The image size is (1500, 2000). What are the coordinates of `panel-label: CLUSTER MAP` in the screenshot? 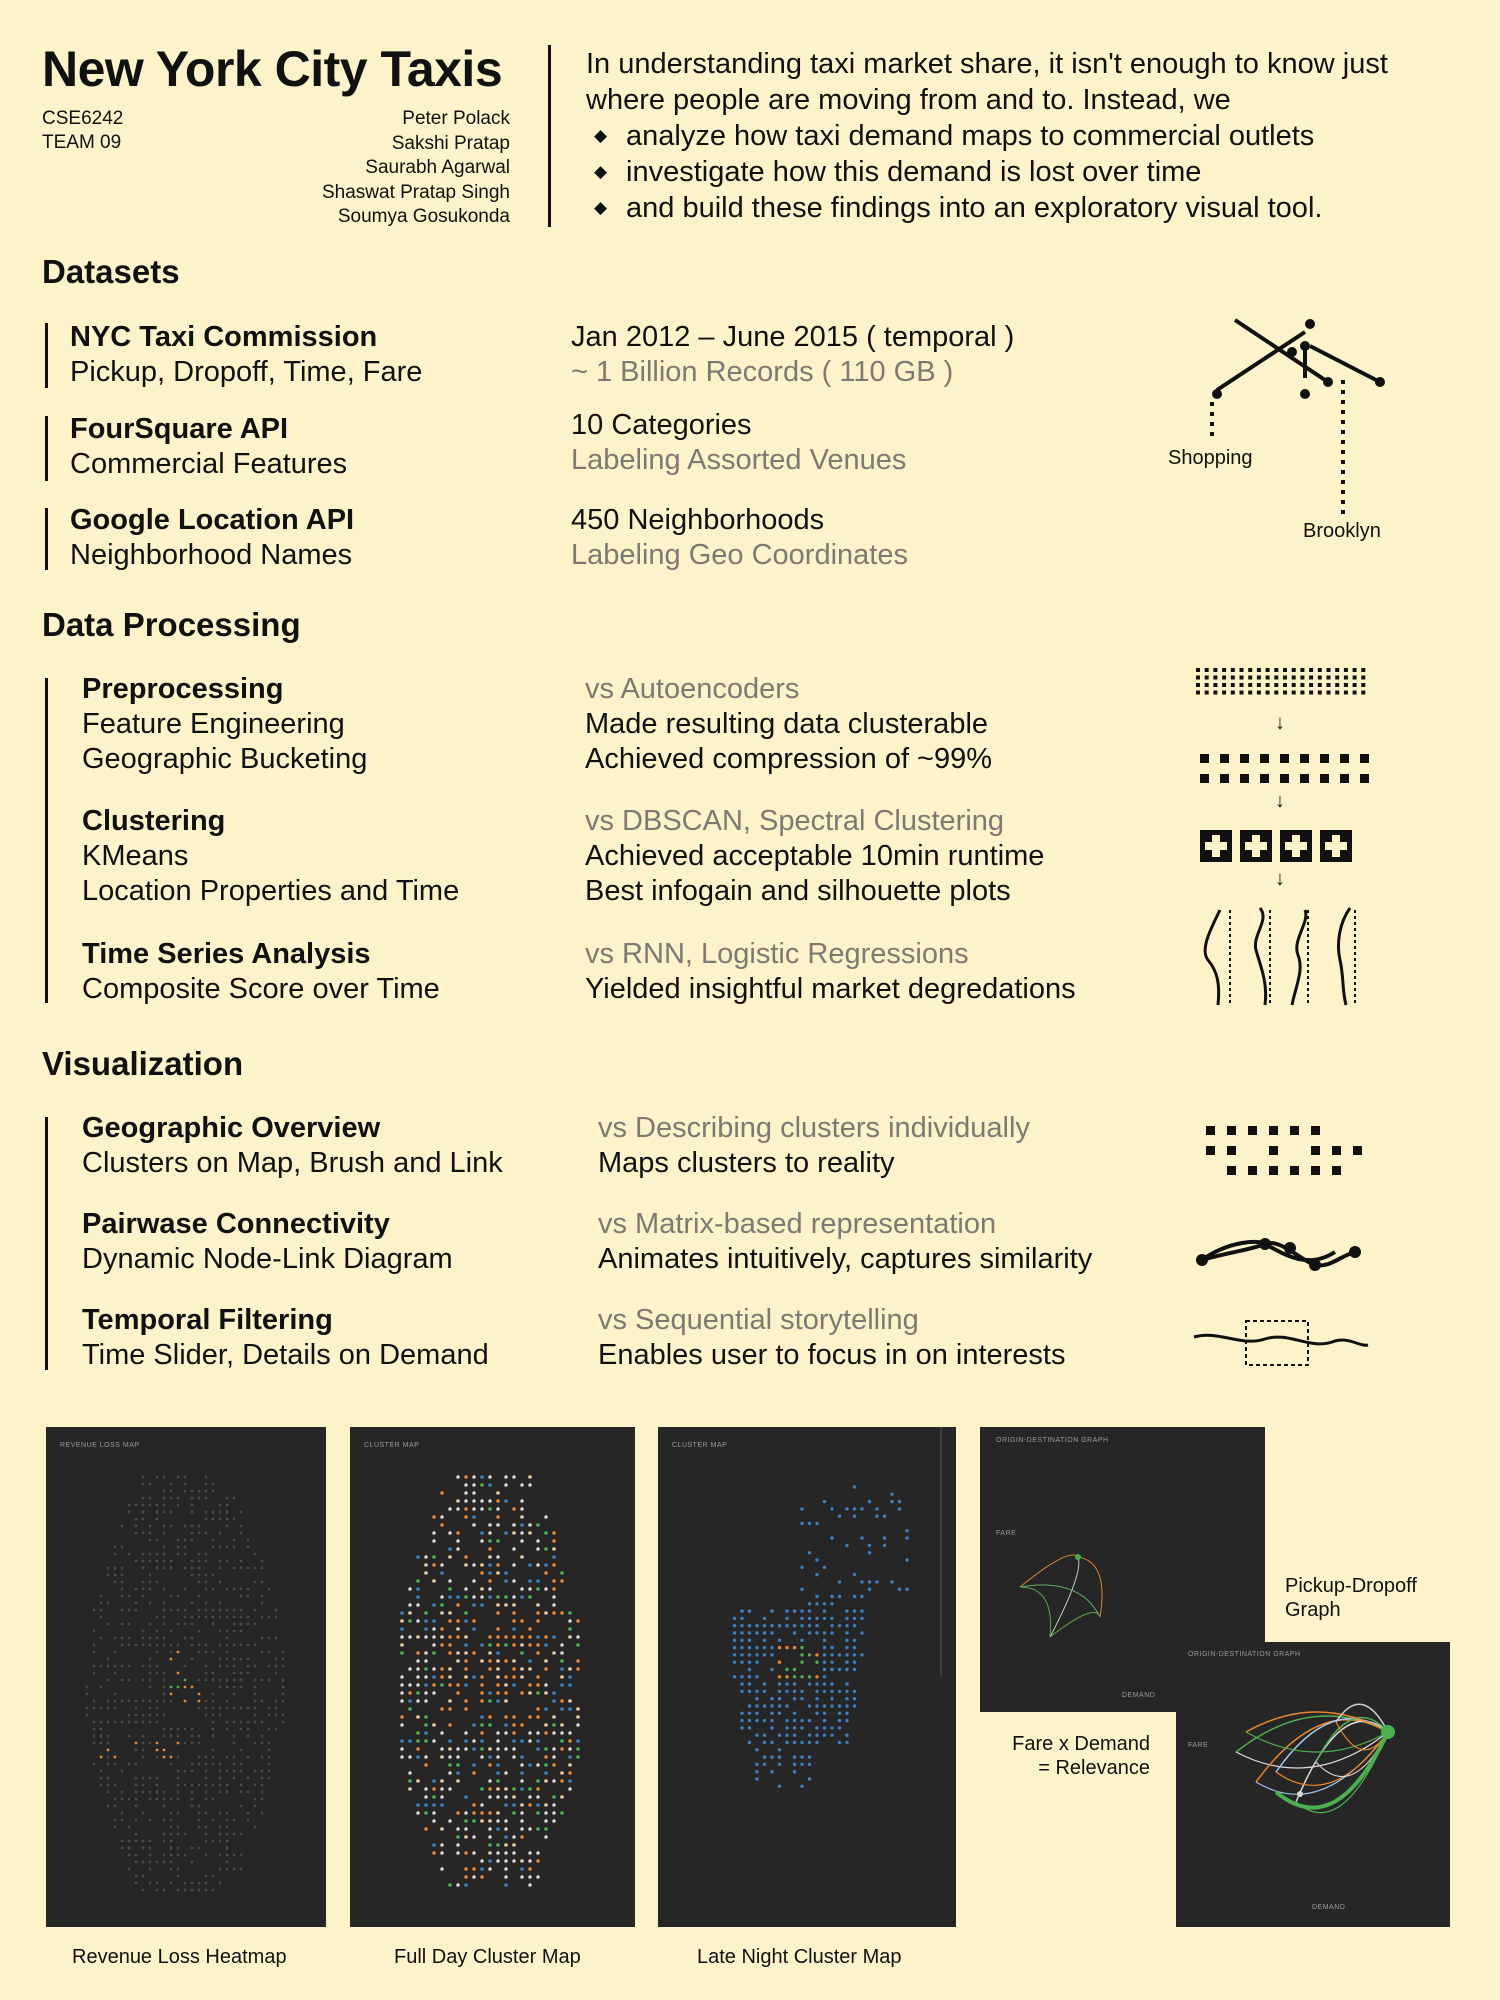 It's located at (700, 1445).